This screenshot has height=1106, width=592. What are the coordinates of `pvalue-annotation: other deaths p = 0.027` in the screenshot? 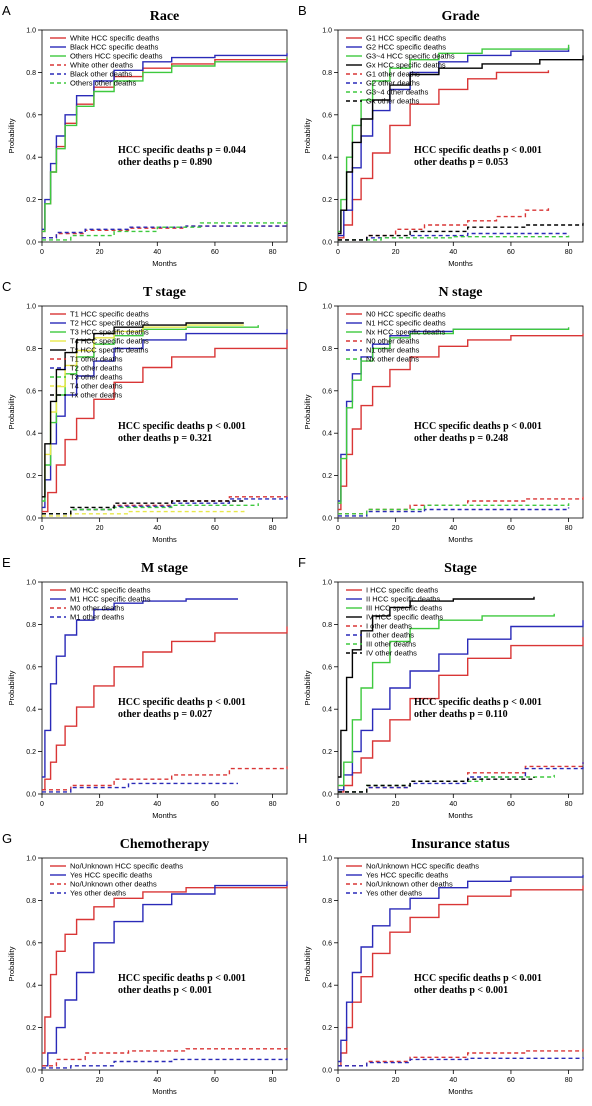 It's located at (165, 714).